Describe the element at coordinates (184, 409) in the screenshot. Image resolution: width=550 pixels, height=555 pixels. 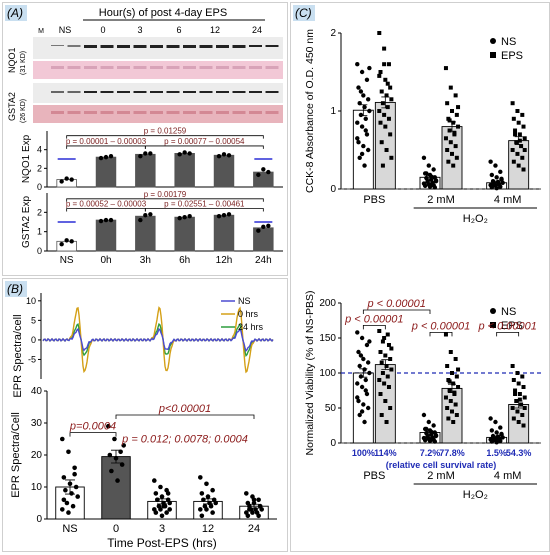
I see `significance-label: p<0.00001` at that location.